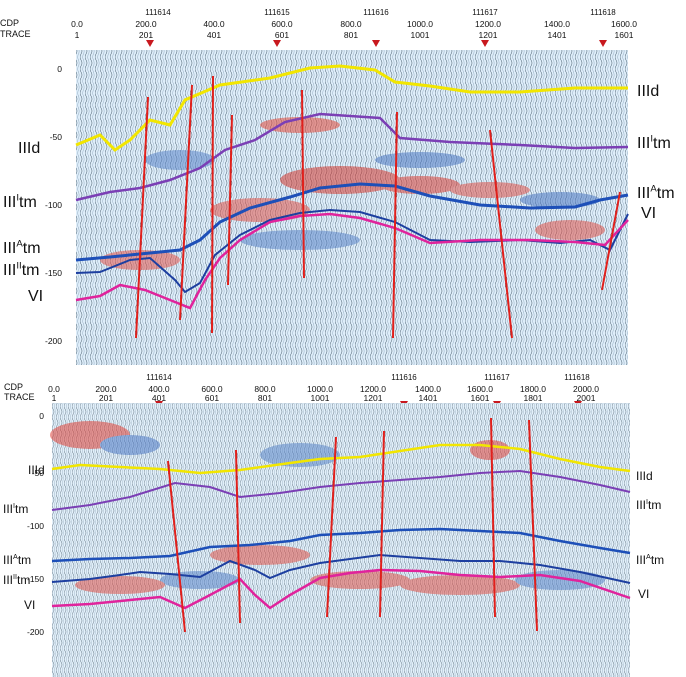 This screenshot has height=677, width=686. I want to click on cdp-tick: 1800.0, so click(533, 389).